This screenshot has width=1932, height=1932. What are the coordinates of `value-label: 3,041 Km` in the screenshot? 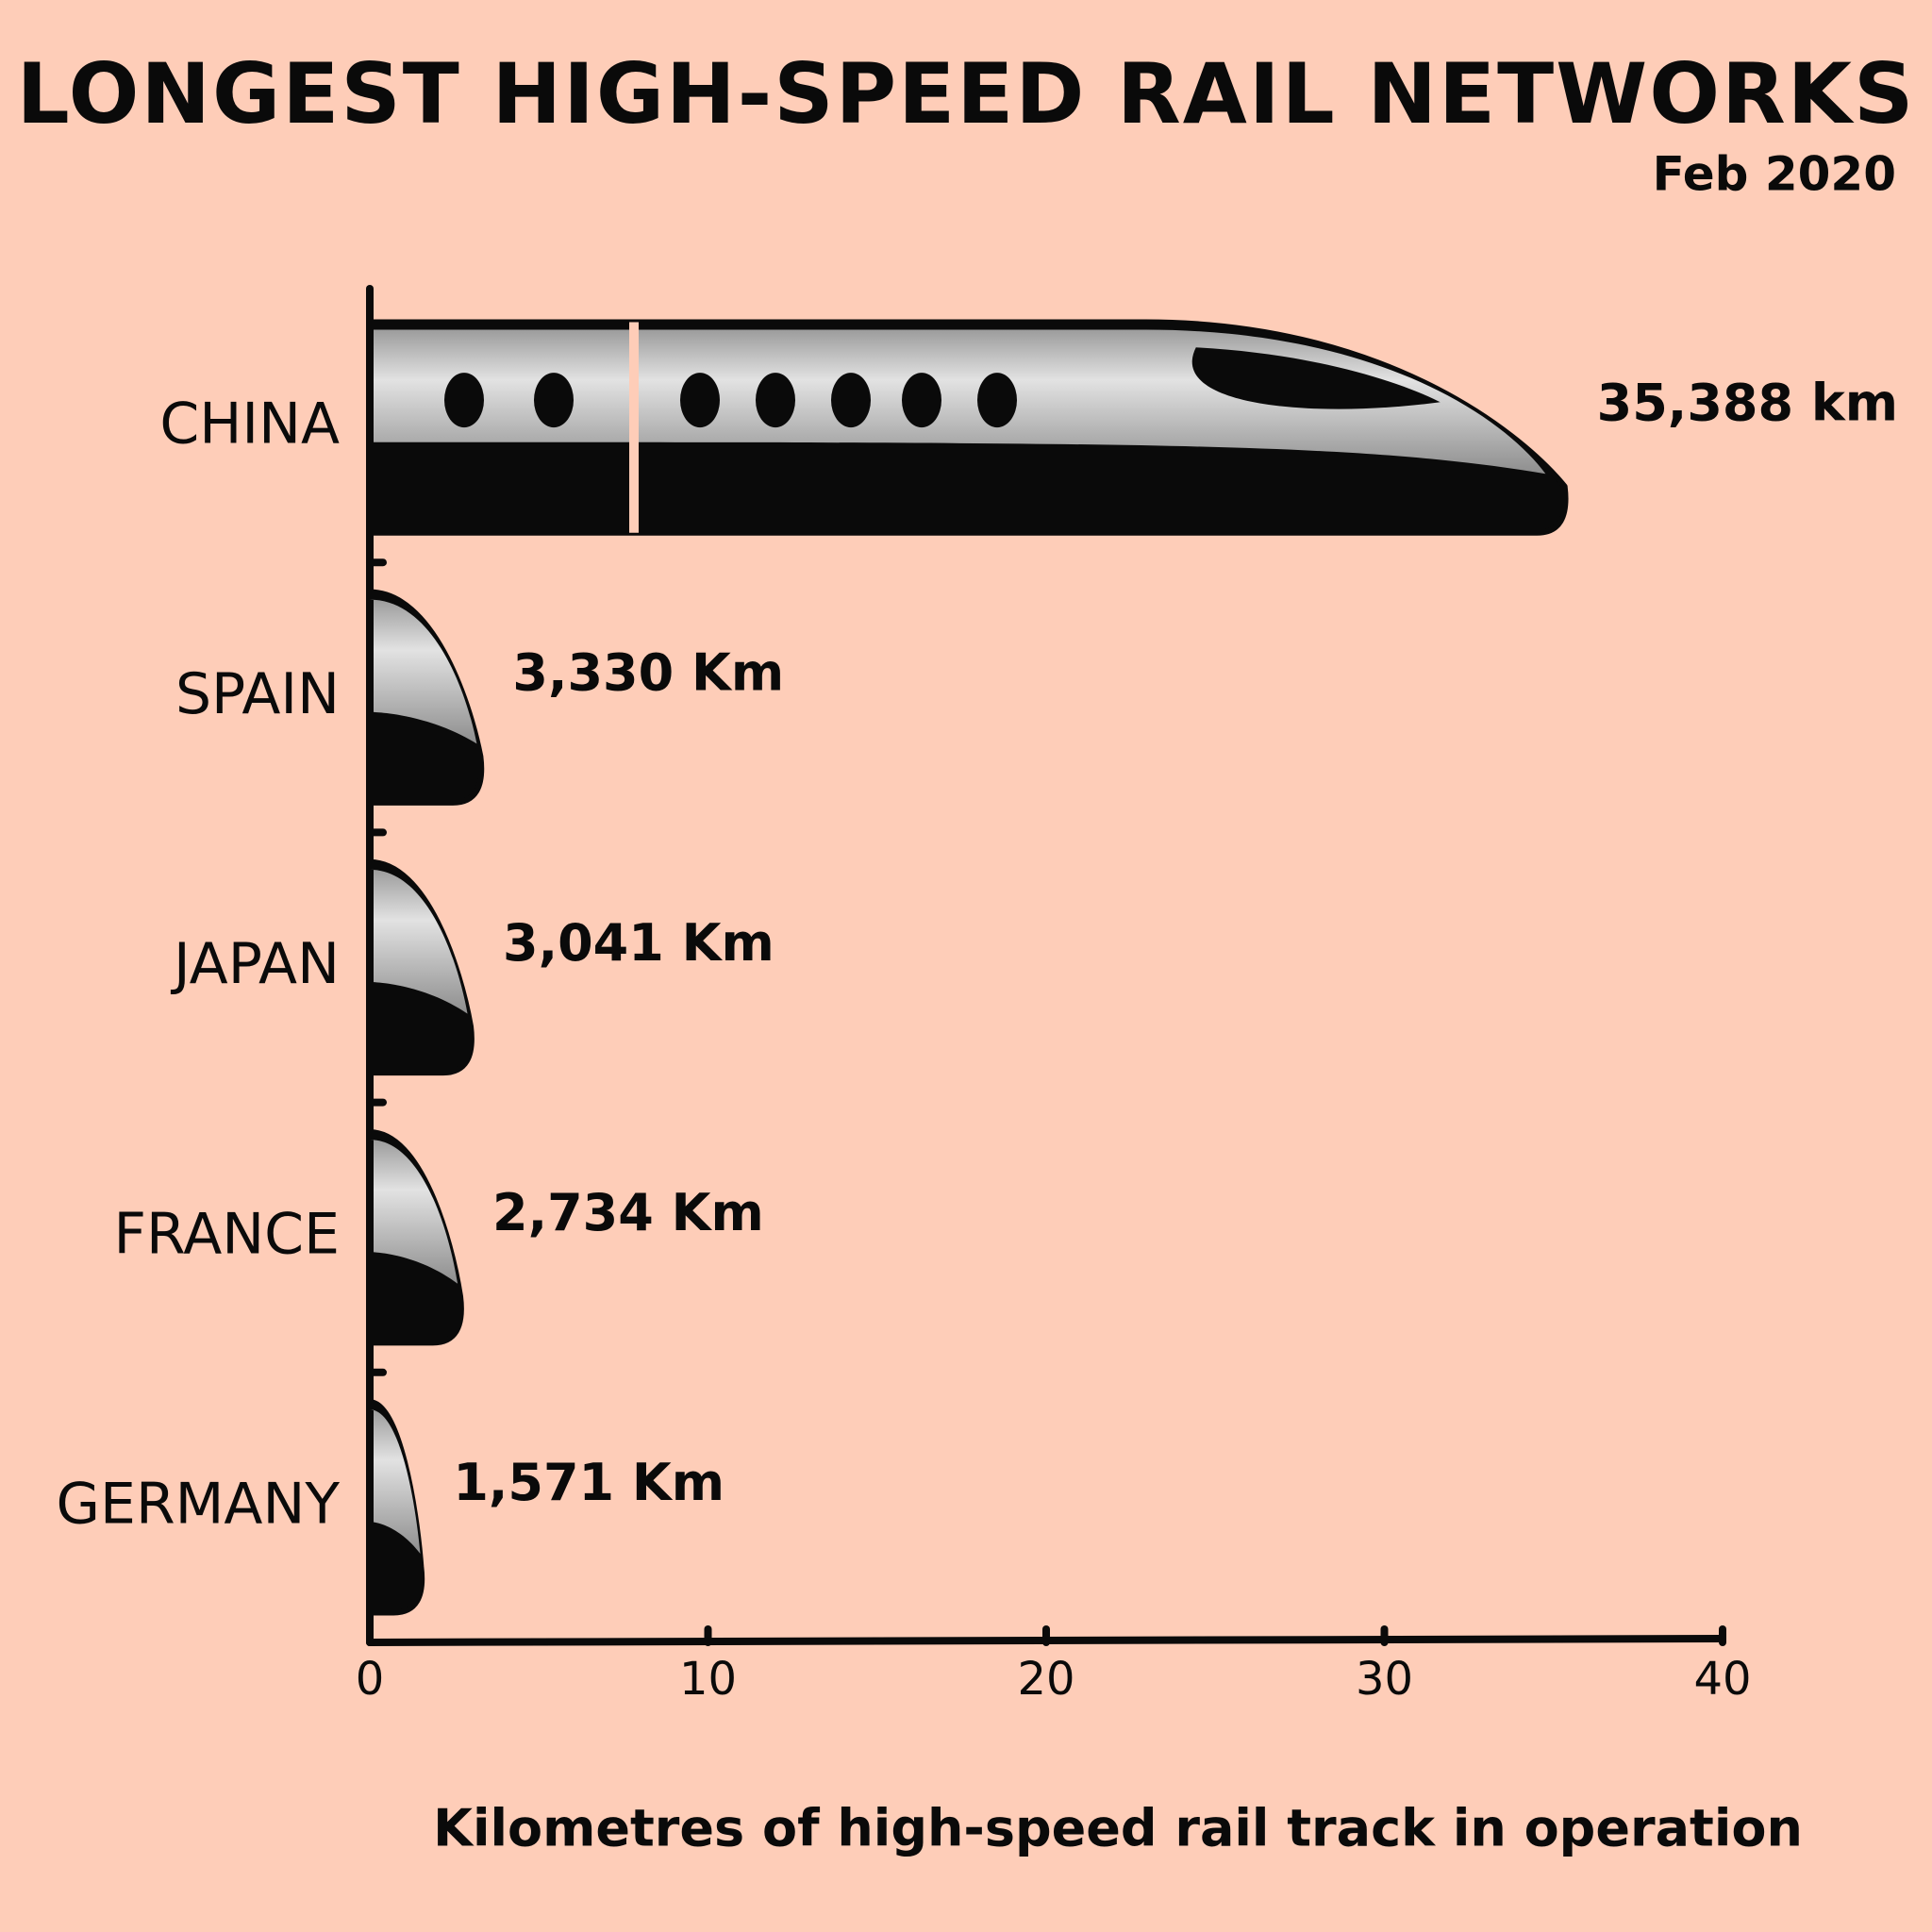 It's located at (638, 943).